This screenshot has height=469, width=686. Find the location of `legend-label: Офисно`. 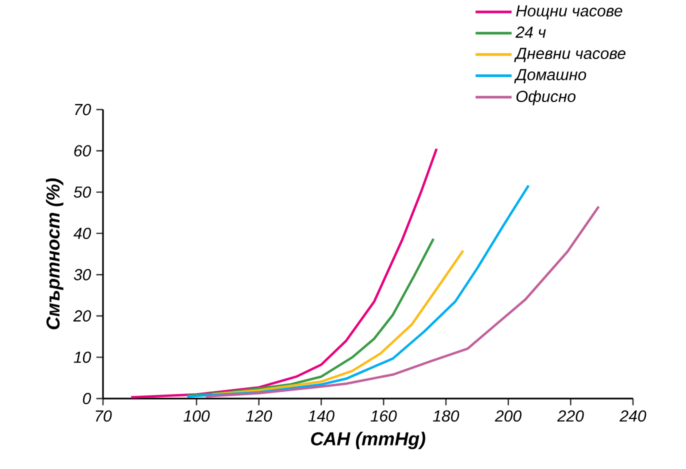

legend-label: Офисно is located at coordinates (546, 98).